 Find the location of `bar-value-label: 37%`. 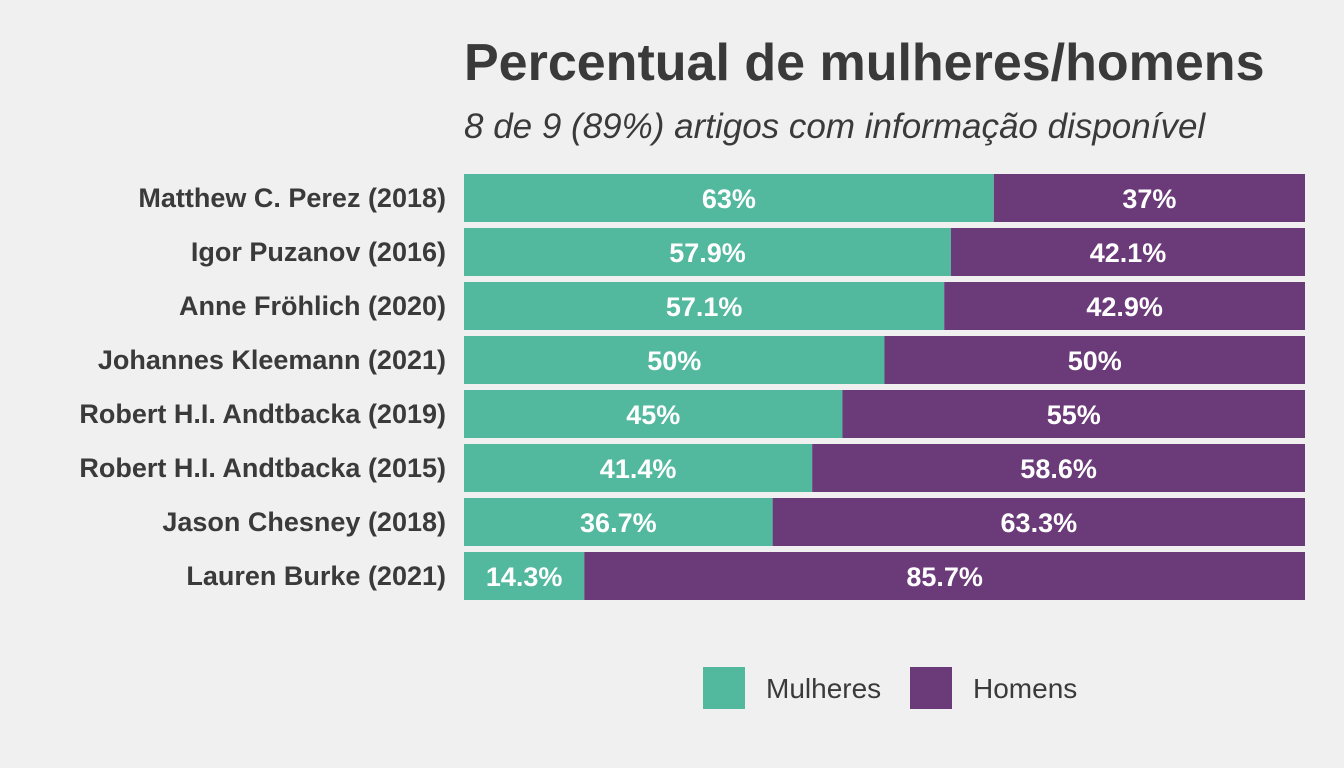

bar-value-label: 37% is located at coordinates (1149, 199).